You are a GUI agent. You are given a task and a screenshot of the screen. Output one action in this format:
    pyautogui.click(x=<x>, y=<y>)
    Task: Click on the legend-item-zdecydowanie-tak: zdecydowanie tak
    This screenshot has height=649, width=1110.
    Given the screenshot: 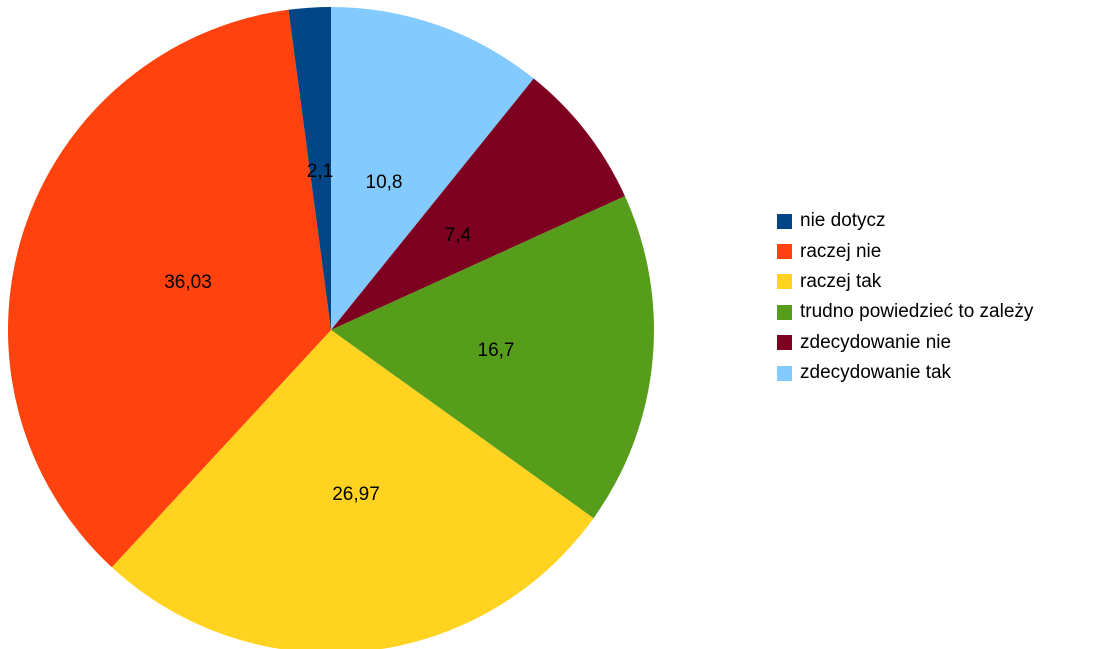 What is the action you would take?
    pyautogui.click(x=905, y=373)
    